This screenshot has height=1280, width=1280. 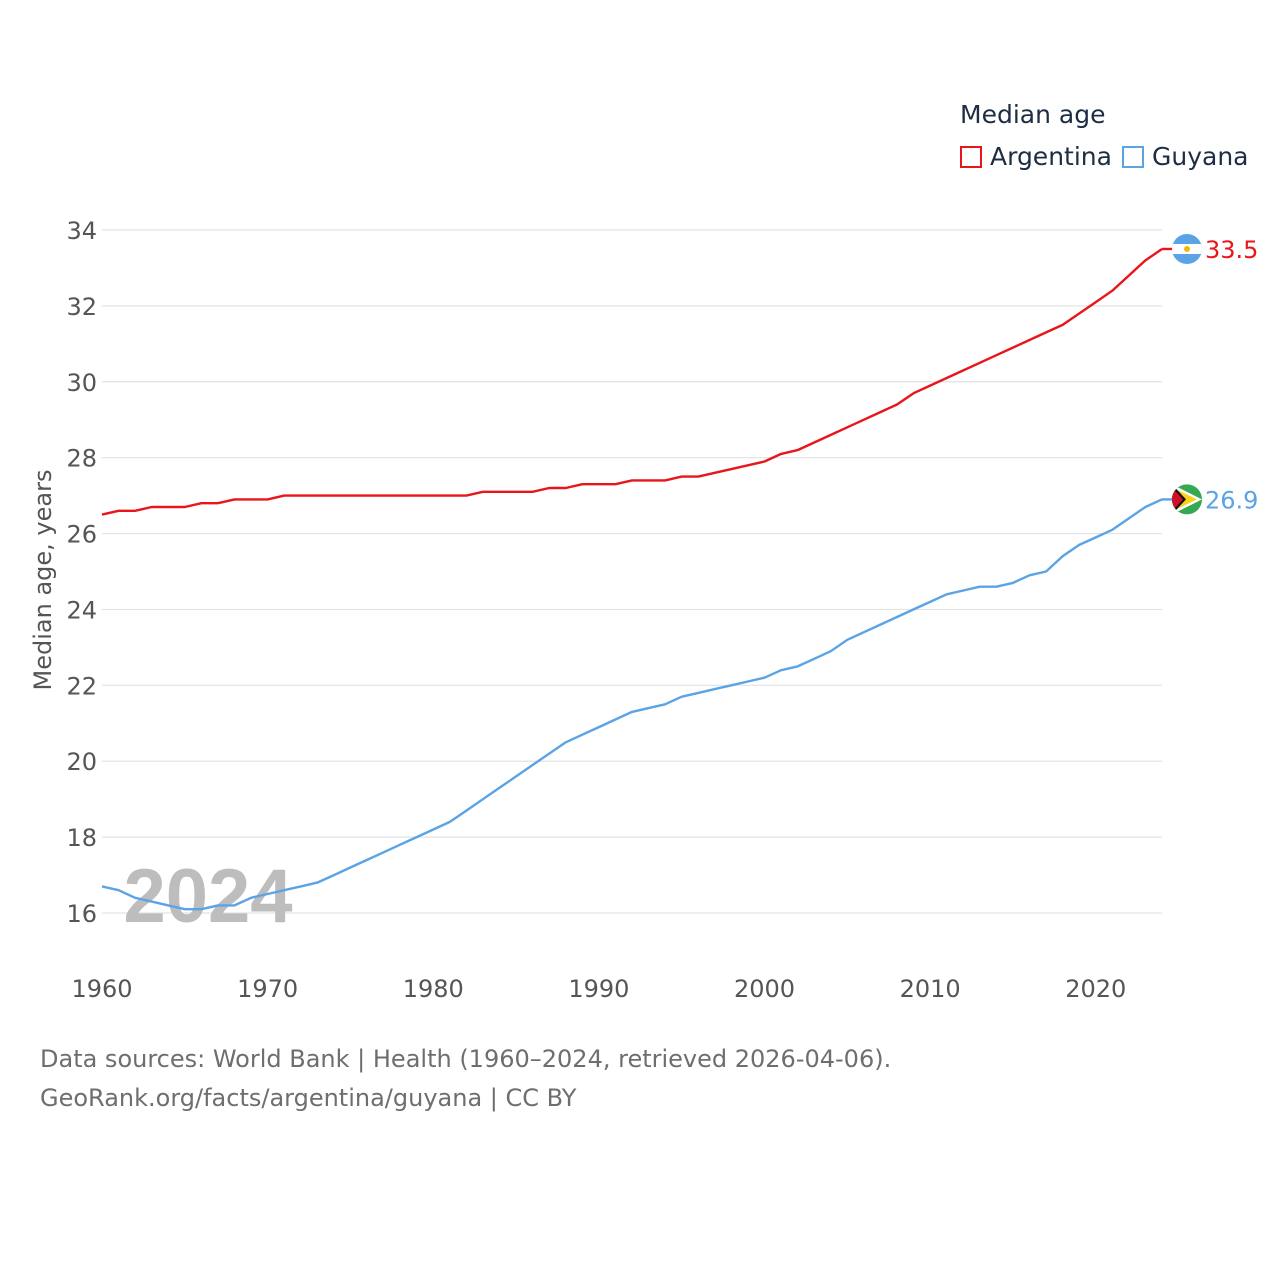 What do you see at coordinates (433, 989) in the screenshot?
I see `x-tick-label: 1980` at bounding box center [433, 989].